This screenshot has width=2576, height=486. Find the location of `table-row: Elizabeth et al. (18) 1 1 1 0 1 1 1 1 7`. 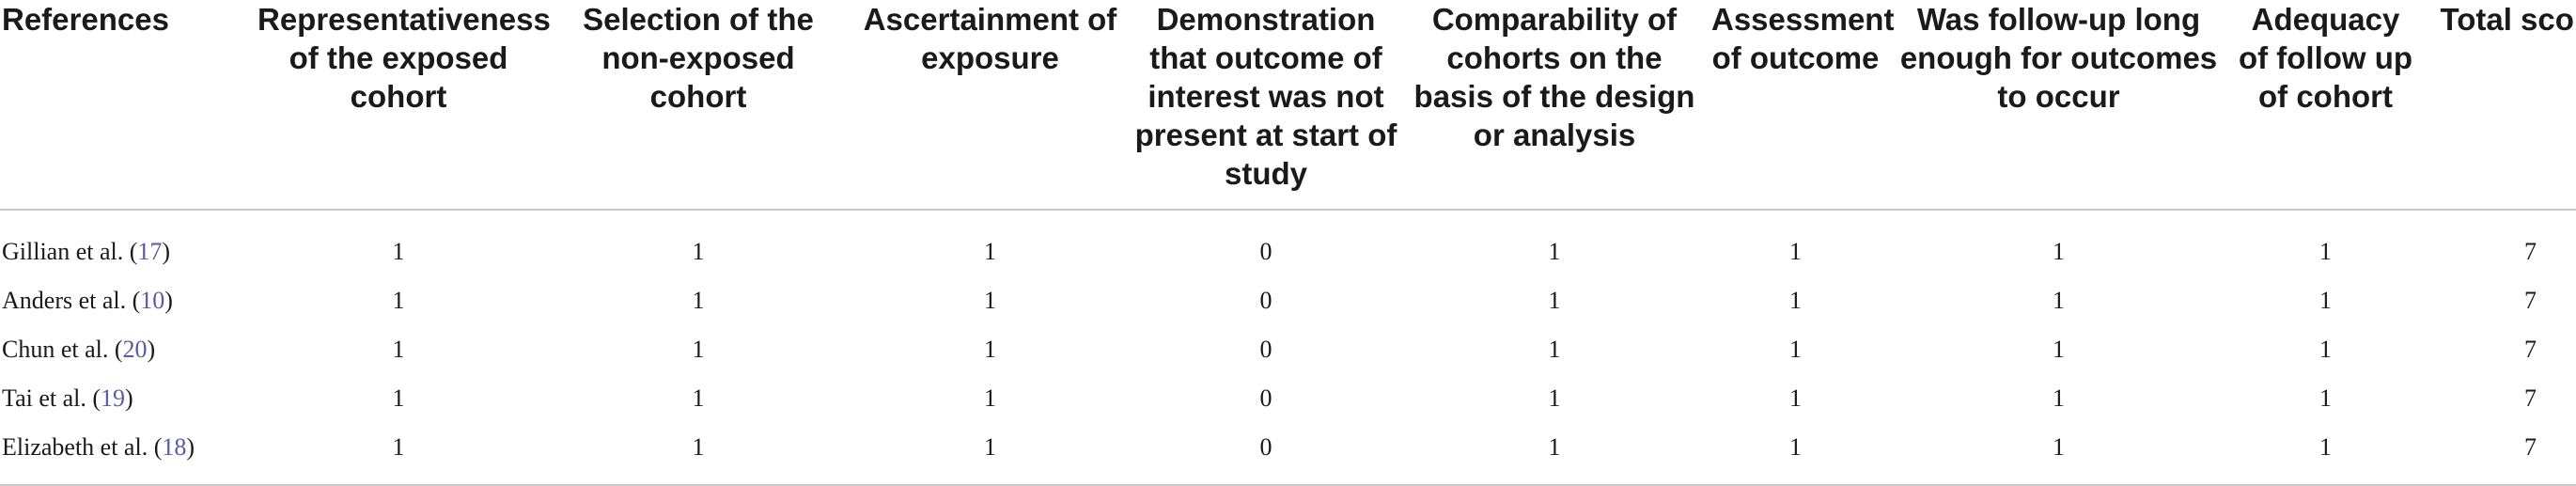

table-row: Elizabeth et al. (18) 1 1 1 0 1 1 1 1 7 is located at coordinates (1288, 447).